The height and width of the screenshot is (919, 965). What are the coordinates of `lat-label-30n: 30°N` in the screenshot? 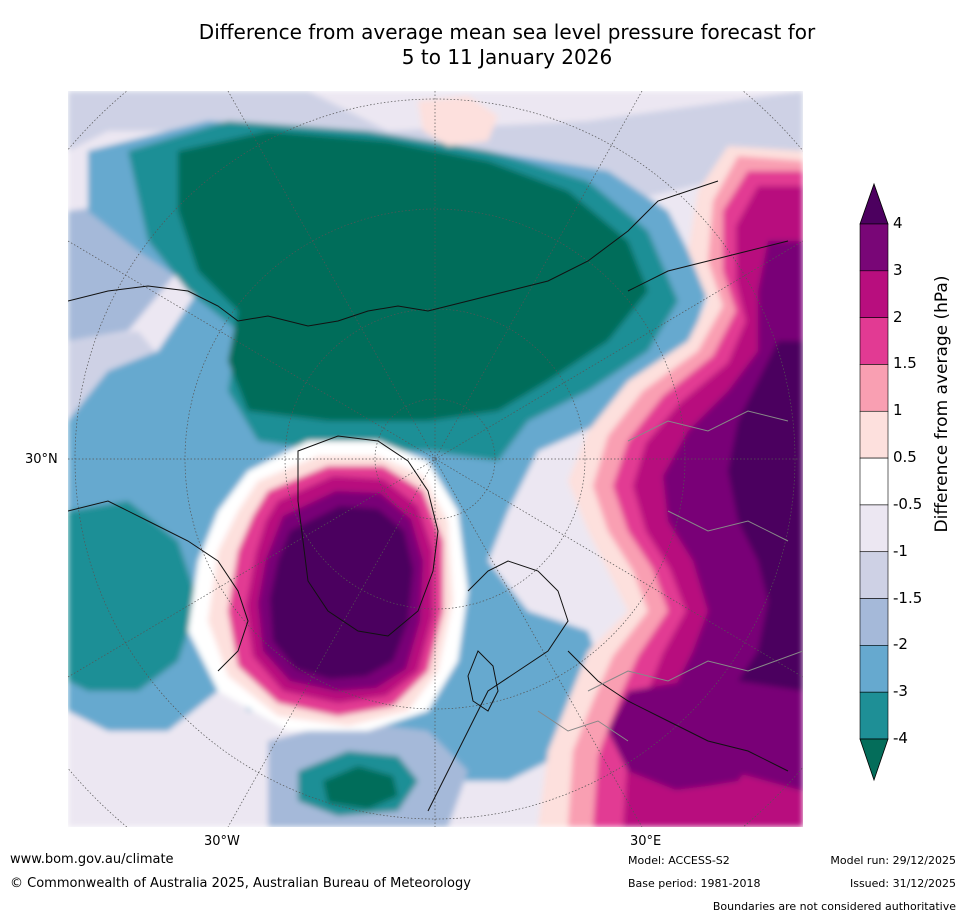 It's located at (41, 459).